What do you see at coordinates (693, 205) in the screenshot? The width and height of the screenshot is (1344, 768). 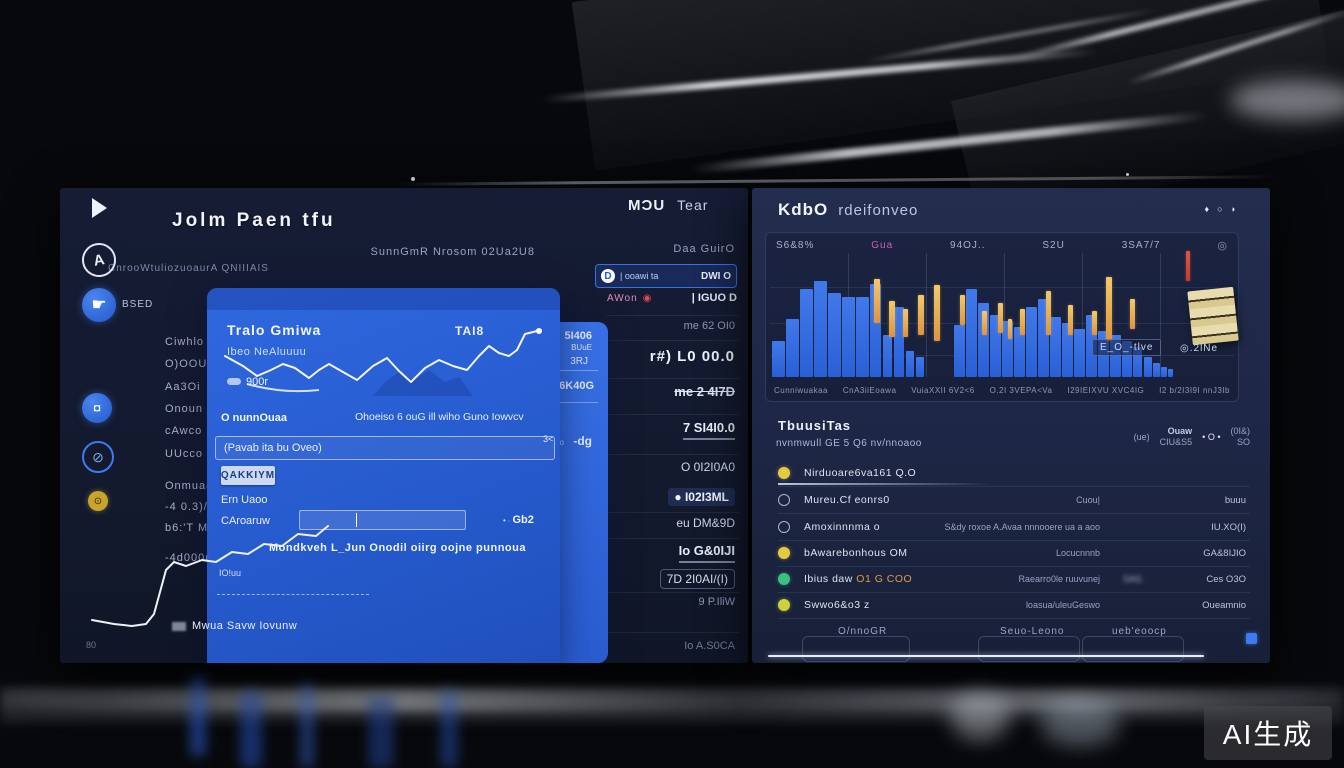 I see `header-right-light: Tear` at bounding box center [693, 205].